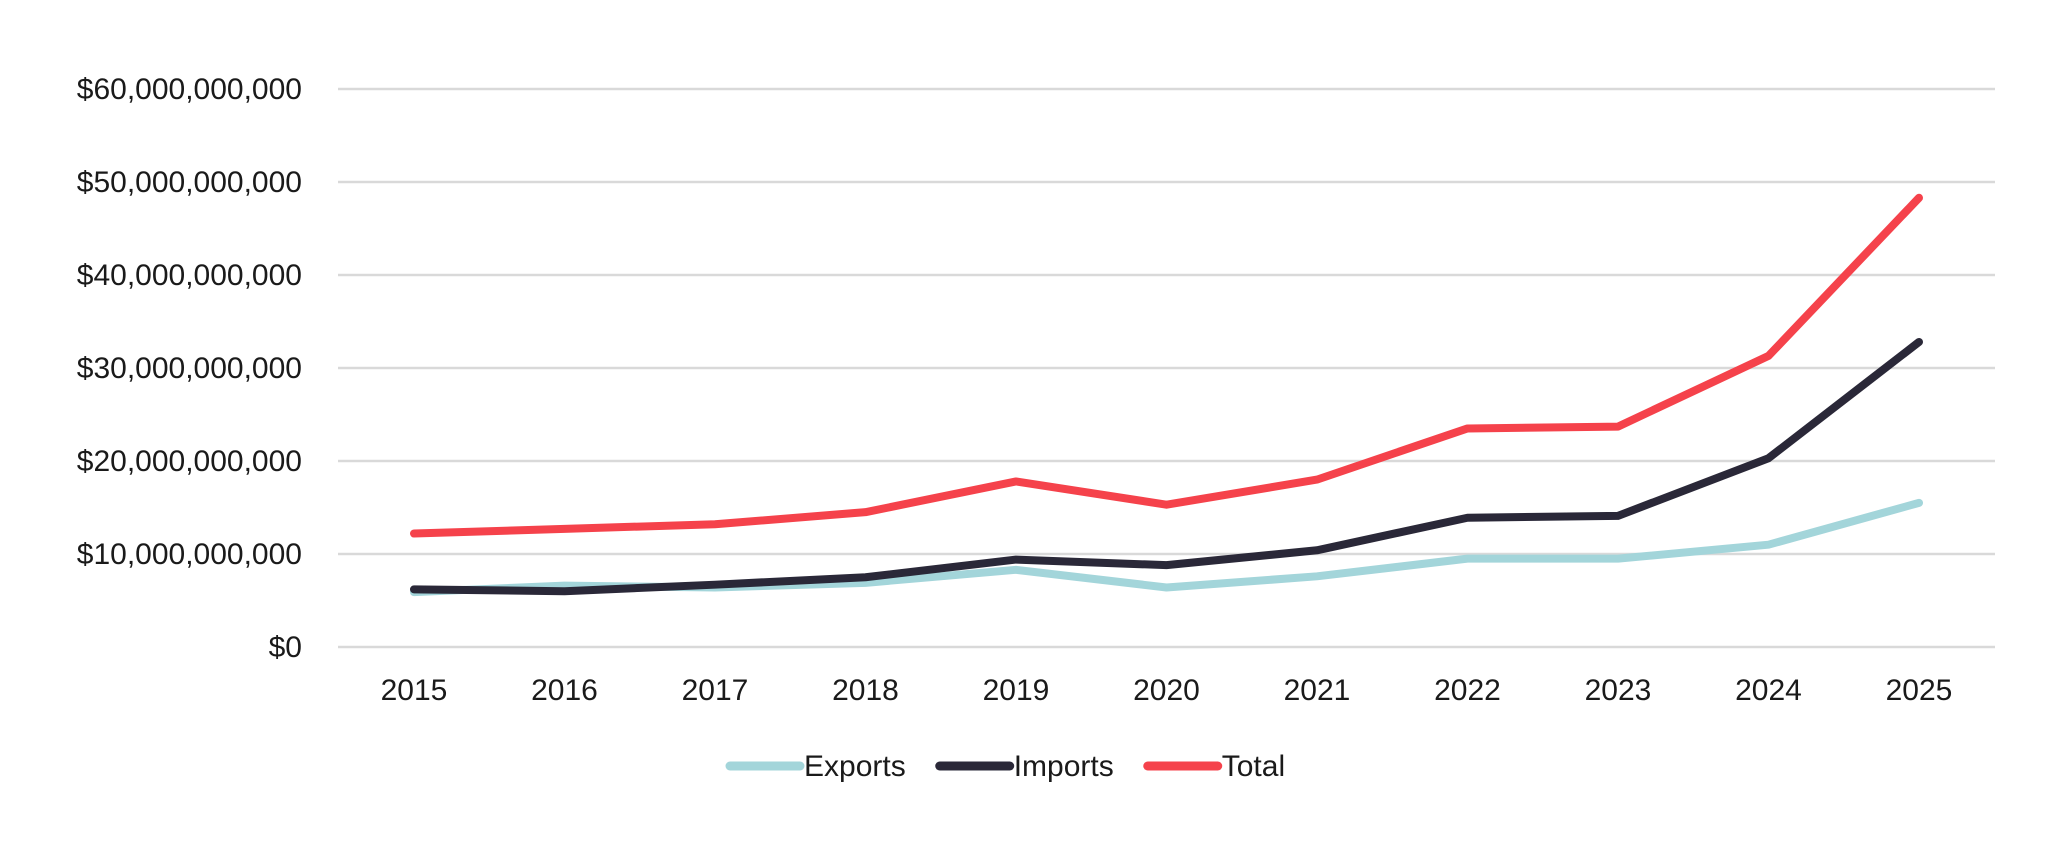  What do you see at coordinates (1064, 766) in the screenshot?
I see `legend-label-imports: Imports` at bounding box center [1064, 766].